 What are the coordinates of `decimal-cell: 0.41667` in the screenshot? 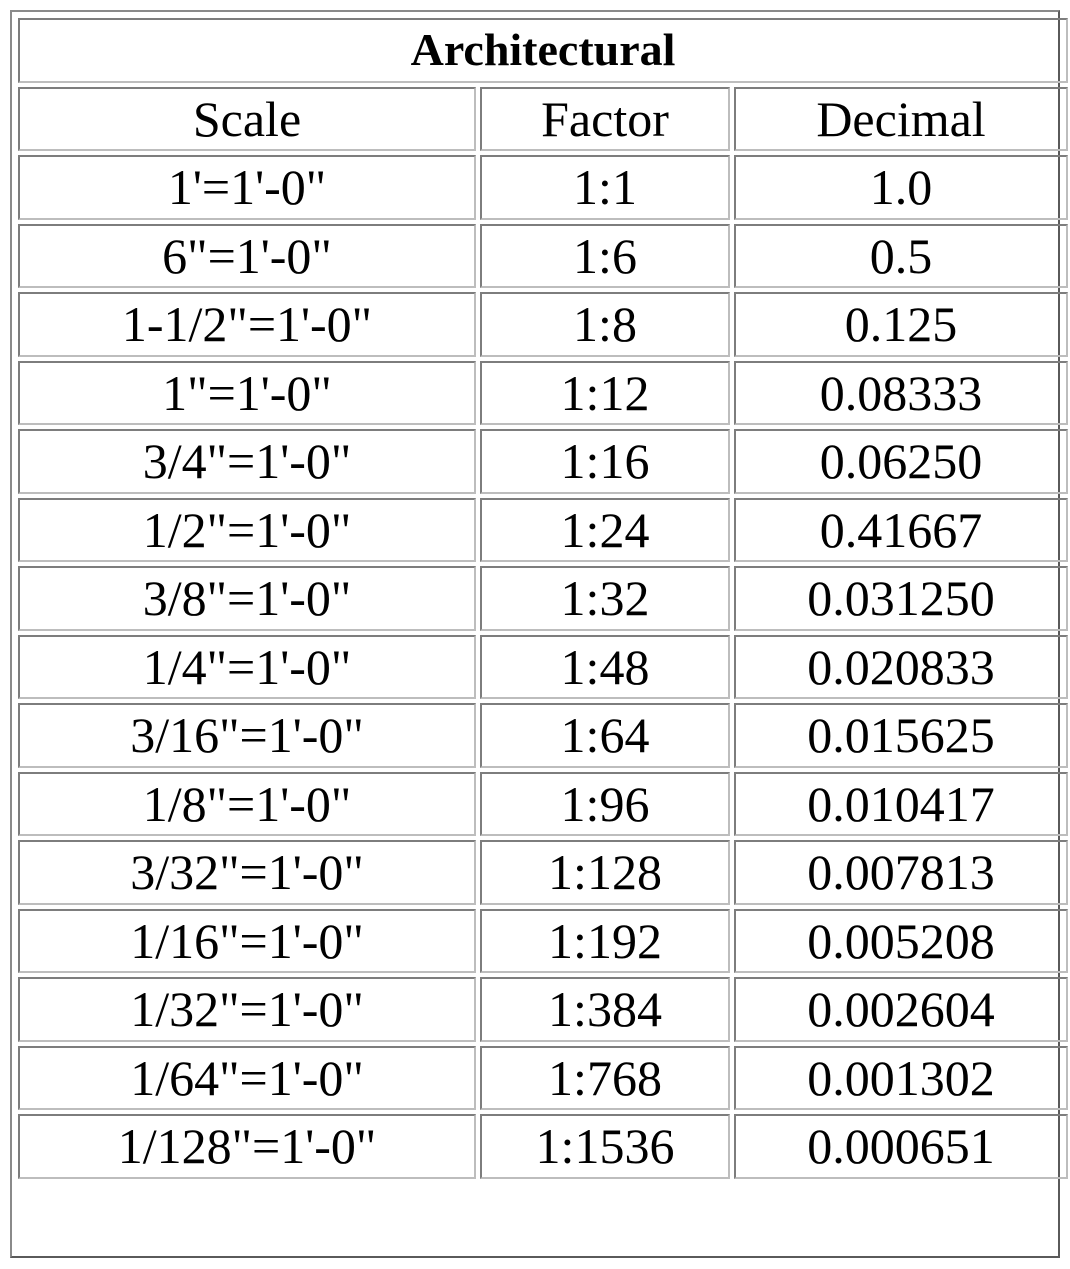 It's located at (901, 529).